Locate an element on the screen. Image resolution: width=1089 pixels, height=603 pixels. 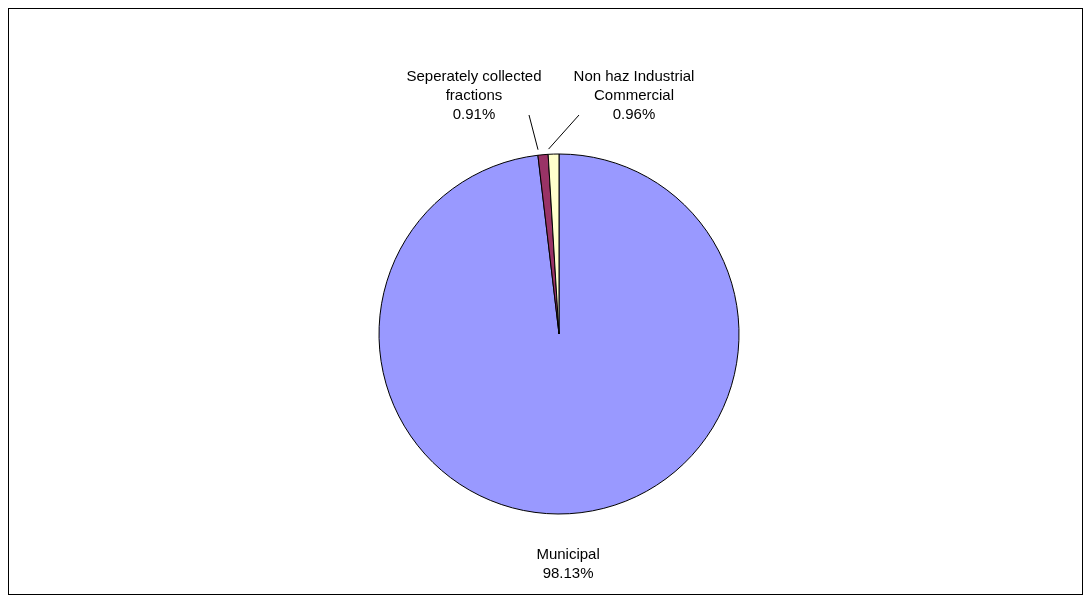
slice-label: Non haz Industrial Commercial is located at coordinates (634, 85).